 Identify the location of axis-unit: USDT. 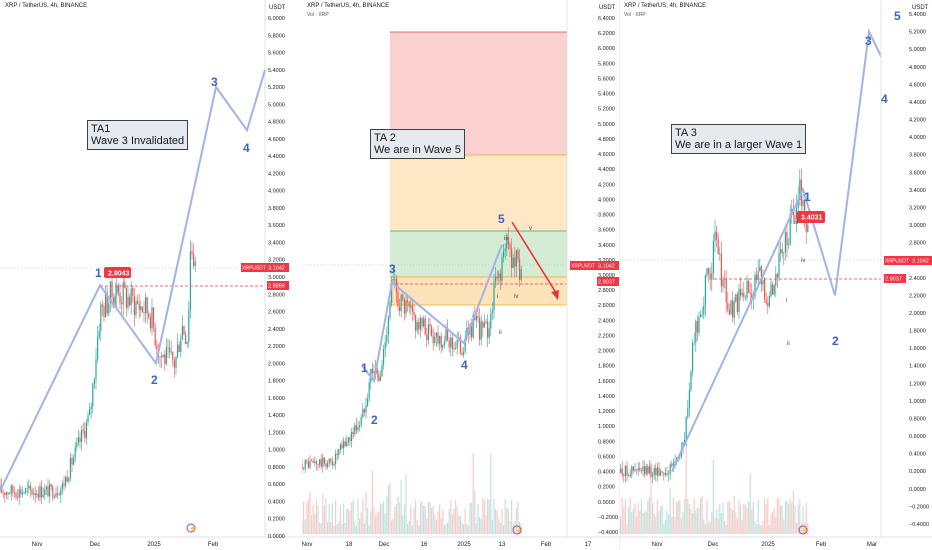
(607, 8).